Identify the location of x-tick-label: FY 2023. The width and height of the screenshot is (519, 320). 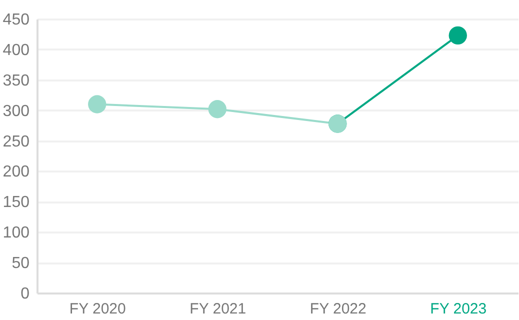
(458, 309).